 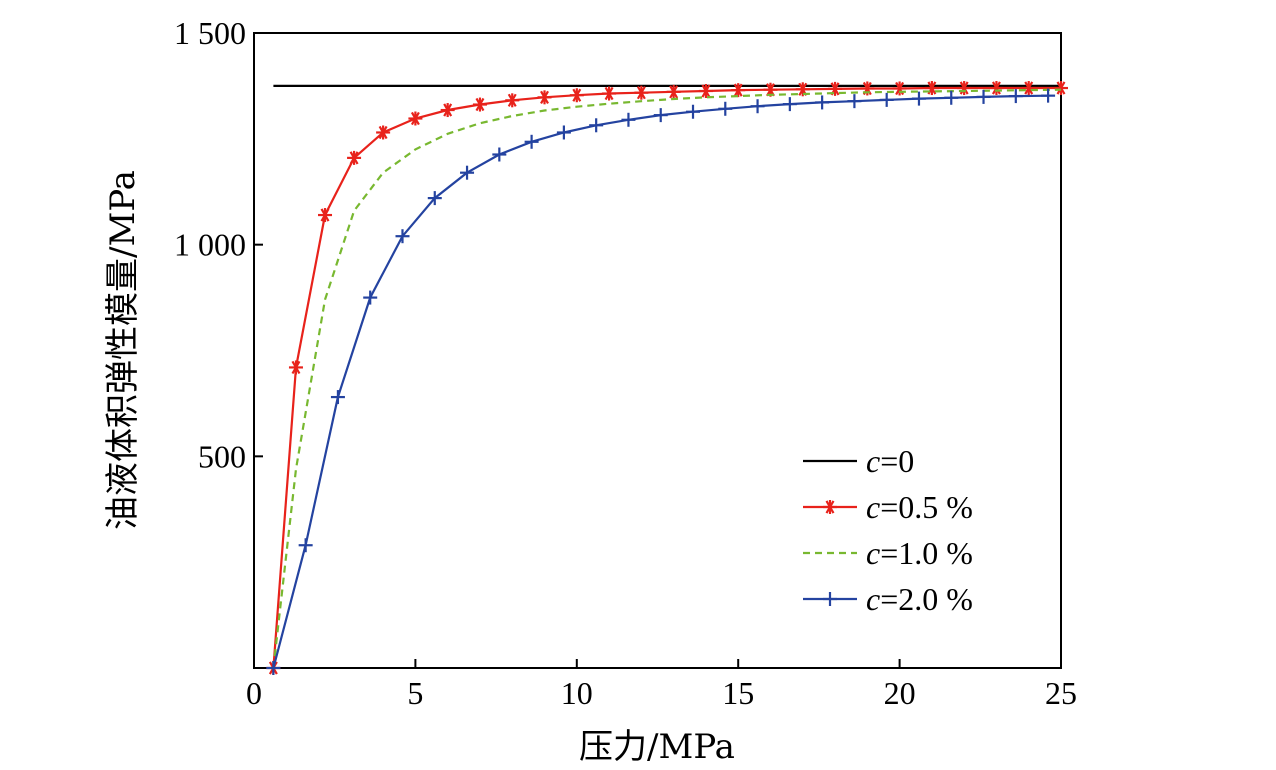 I want to click on legend-label: c=0, so click(x=890, y=461).